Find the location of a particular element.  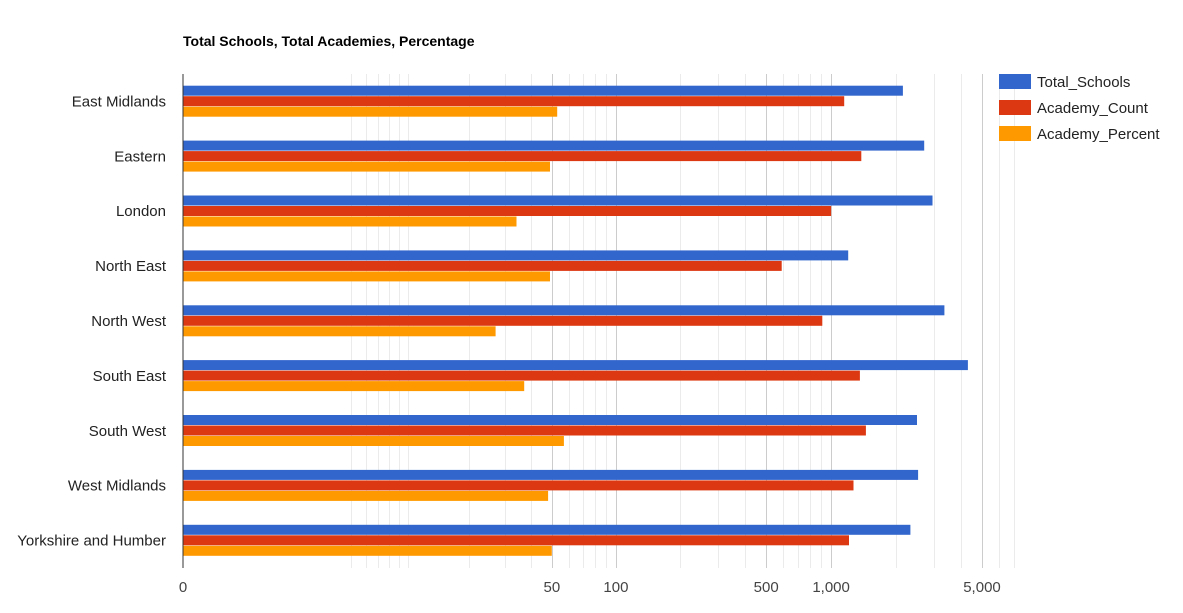

category-label: London is located at coordinates (141, 211).